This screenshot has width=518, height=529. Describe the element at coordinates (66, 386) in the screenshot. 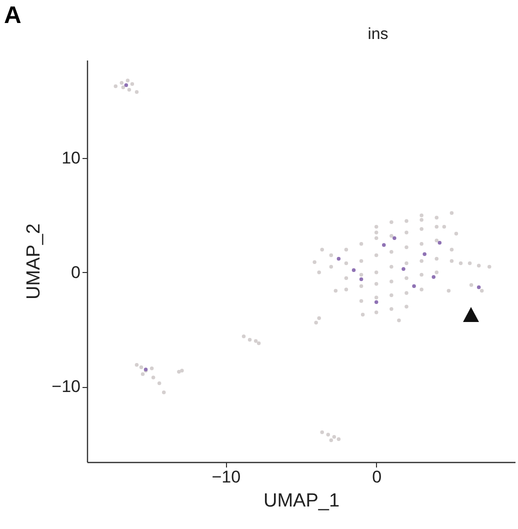

I see `y-tick-label: −10` at that location.